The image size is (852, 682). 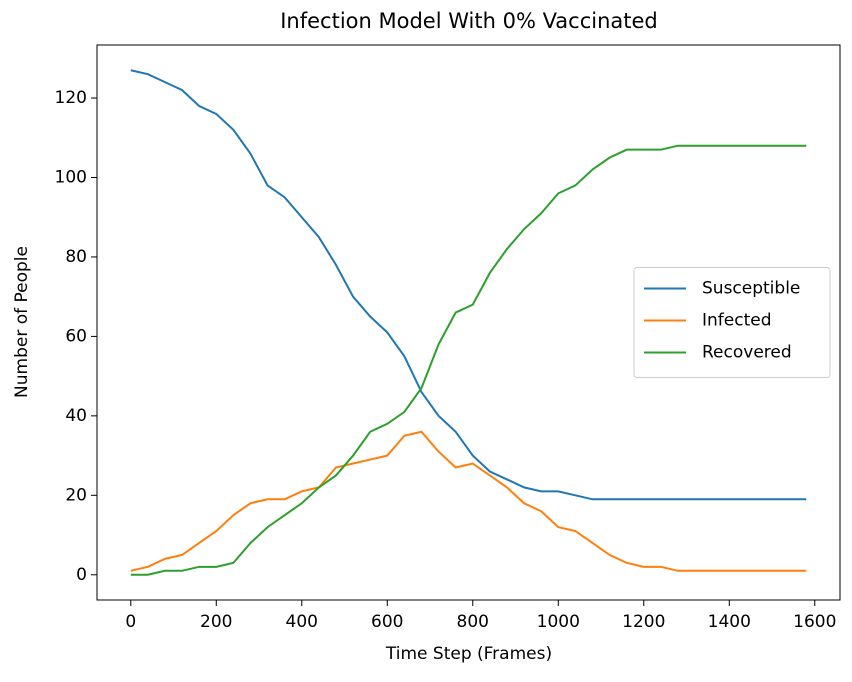 I want to click on y-tick-label: 0, so click(x=81, y=575).